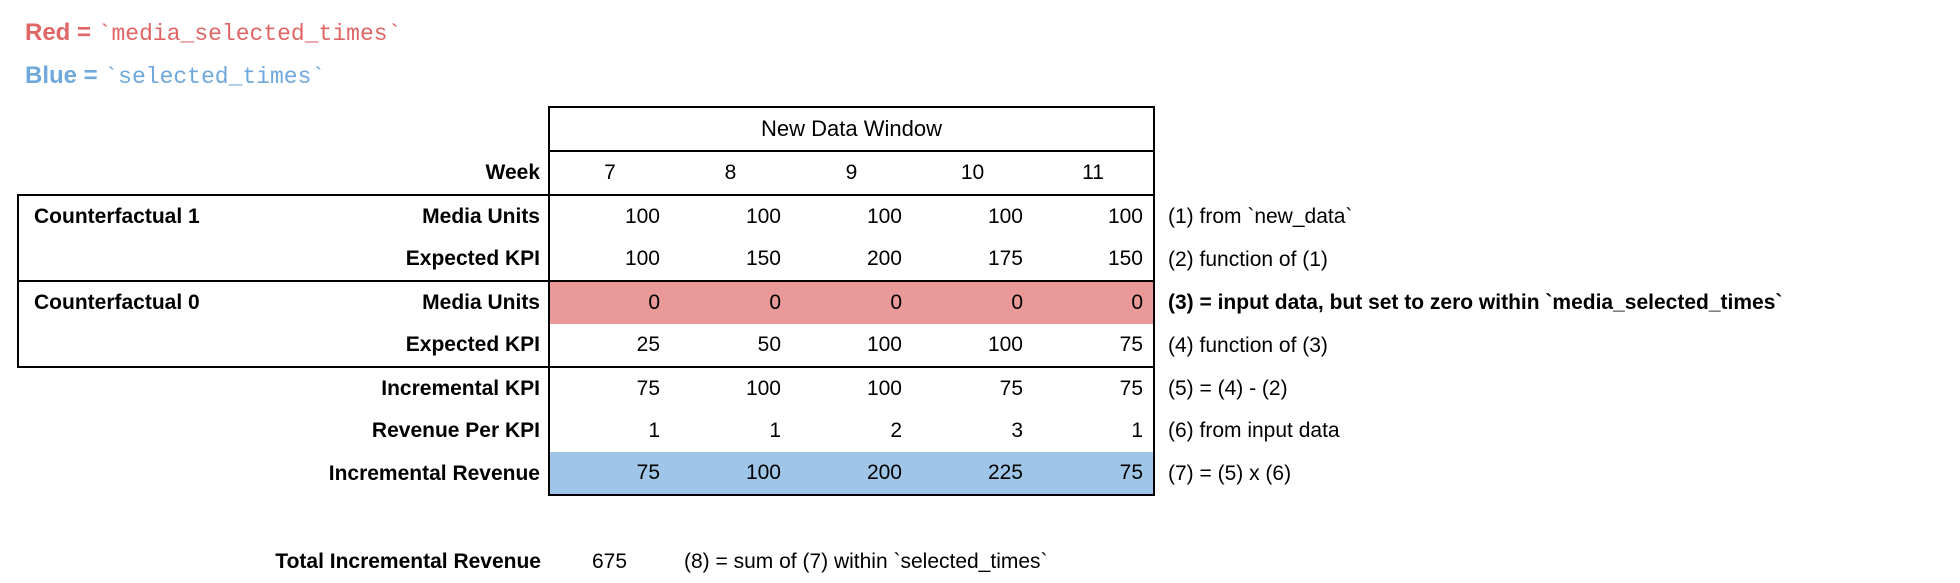 The width and height of the screenshot is (1960, 583). I want to click on row-note: (5) = (4) - (2), so click(1228, 388).